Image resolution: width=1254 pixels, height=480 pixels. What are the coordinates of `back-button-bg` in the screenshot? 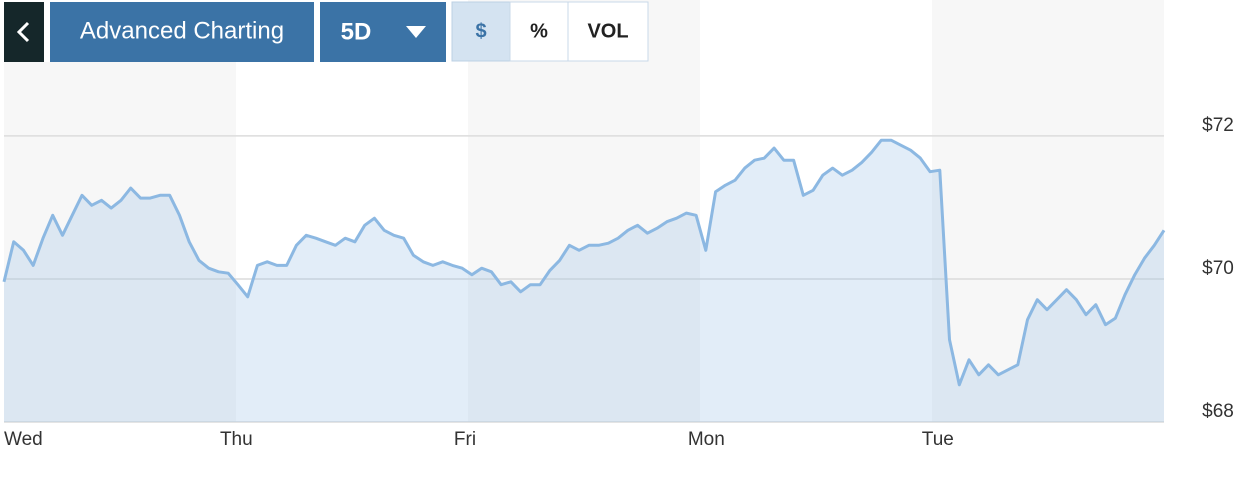 It's located at (24, 32).